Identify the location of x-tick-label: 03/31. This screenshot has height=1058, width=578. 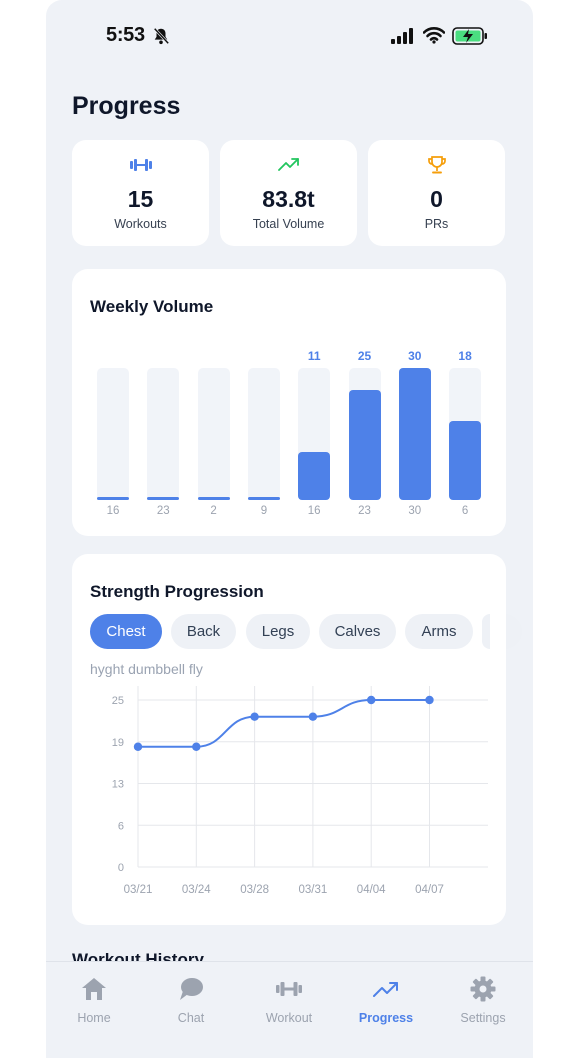
(313, 890).